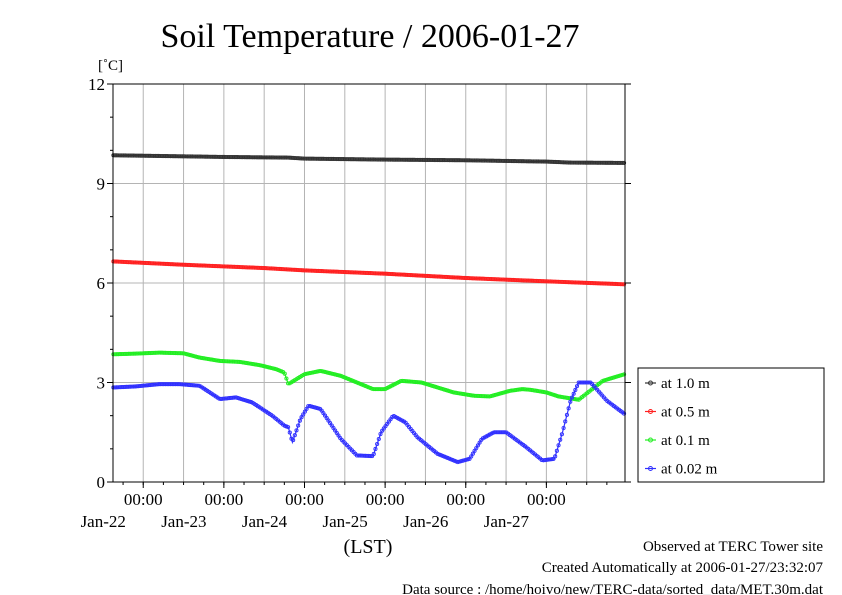  Describe the element at coordinates (685, 441) in the screenshot. I see `legend-label: at 0.1 m` at that location.